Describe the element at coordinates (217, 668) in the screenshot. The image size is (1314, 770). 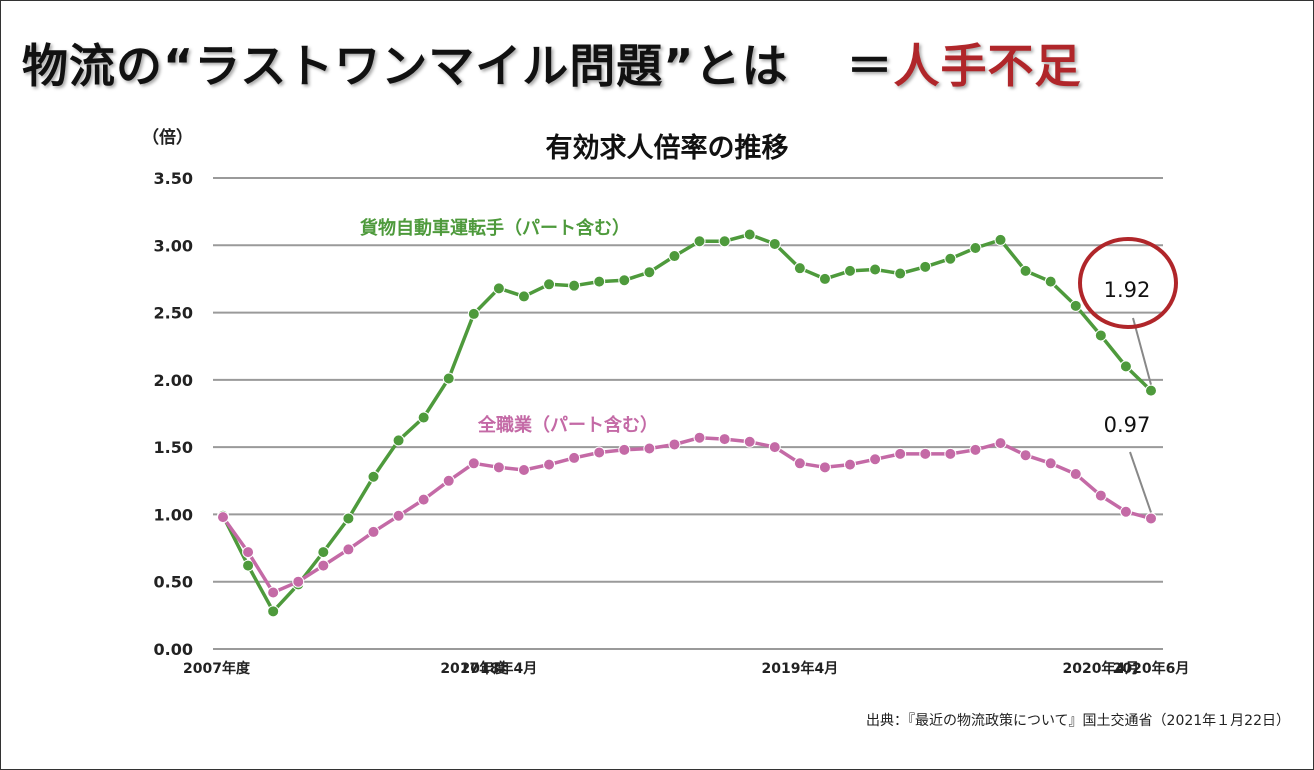
I see `x-tick-label: 2007年度` at that location.